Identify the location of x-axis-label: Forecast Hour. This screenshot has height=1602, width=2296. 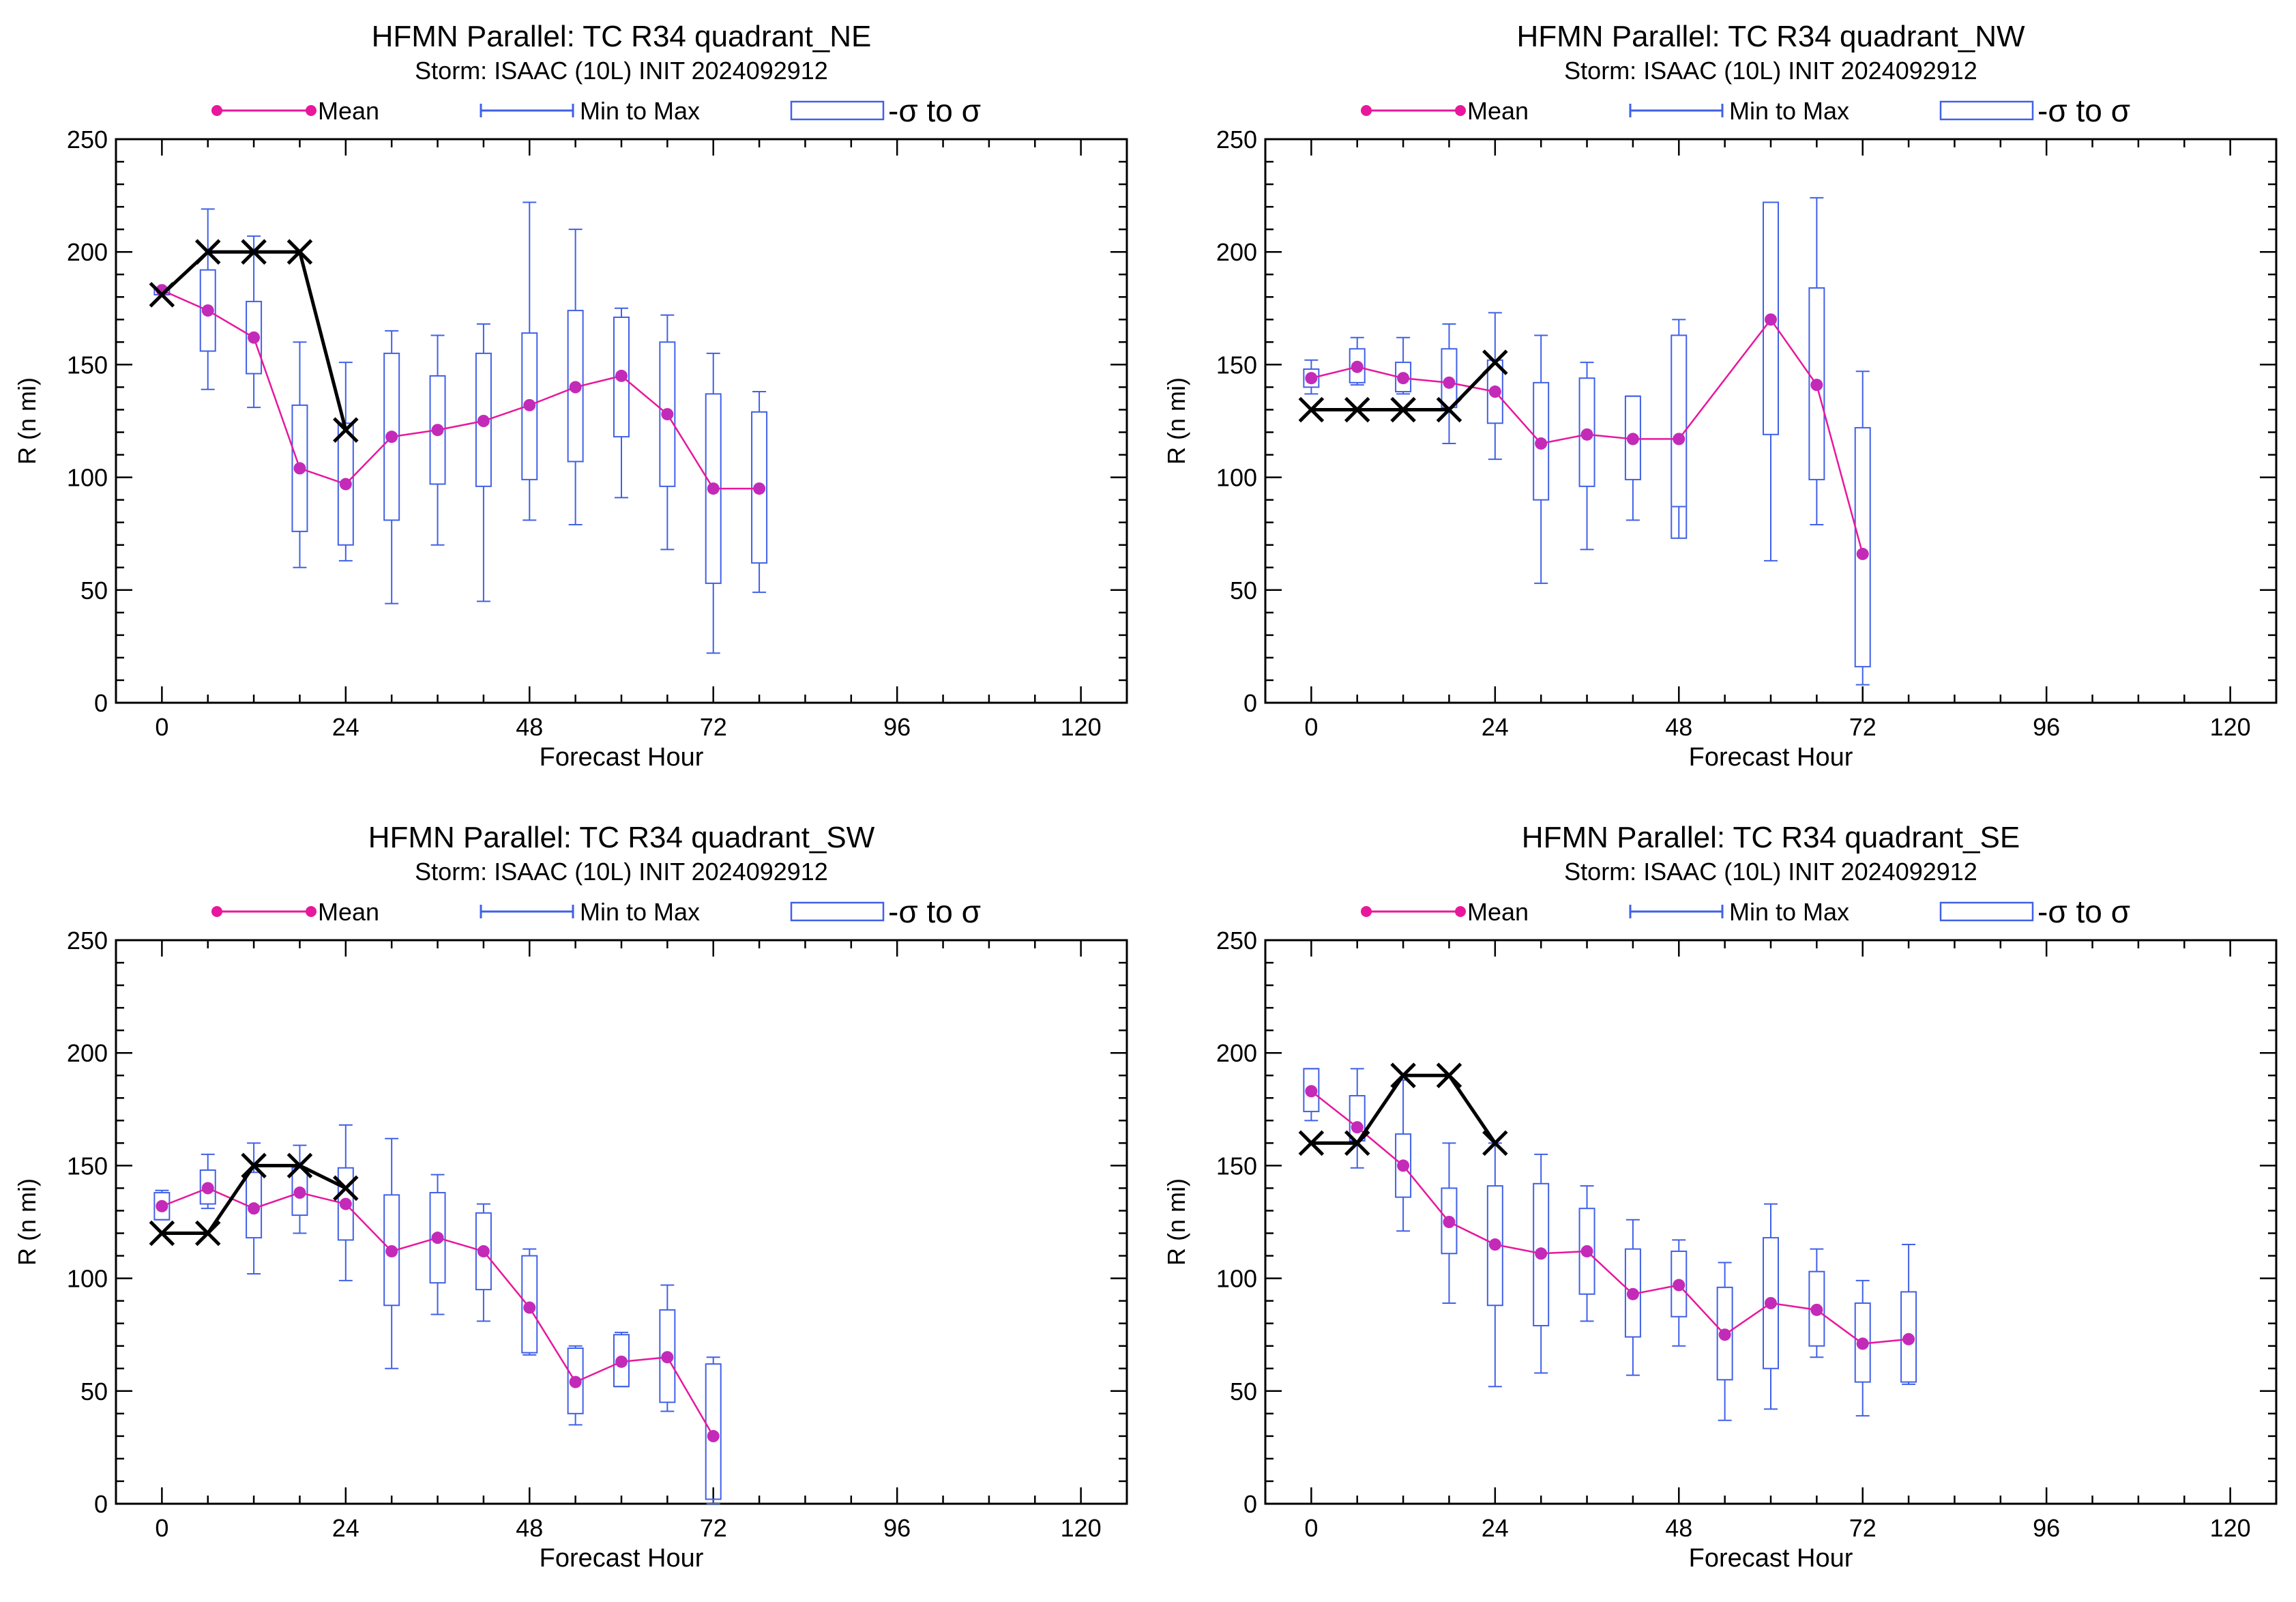
(622, 757).